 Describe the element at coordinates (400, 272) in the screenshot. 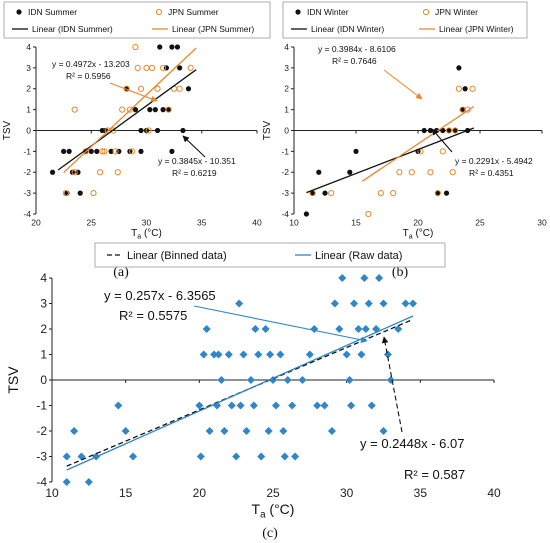

I see `panel-caption: (b)` at that location.